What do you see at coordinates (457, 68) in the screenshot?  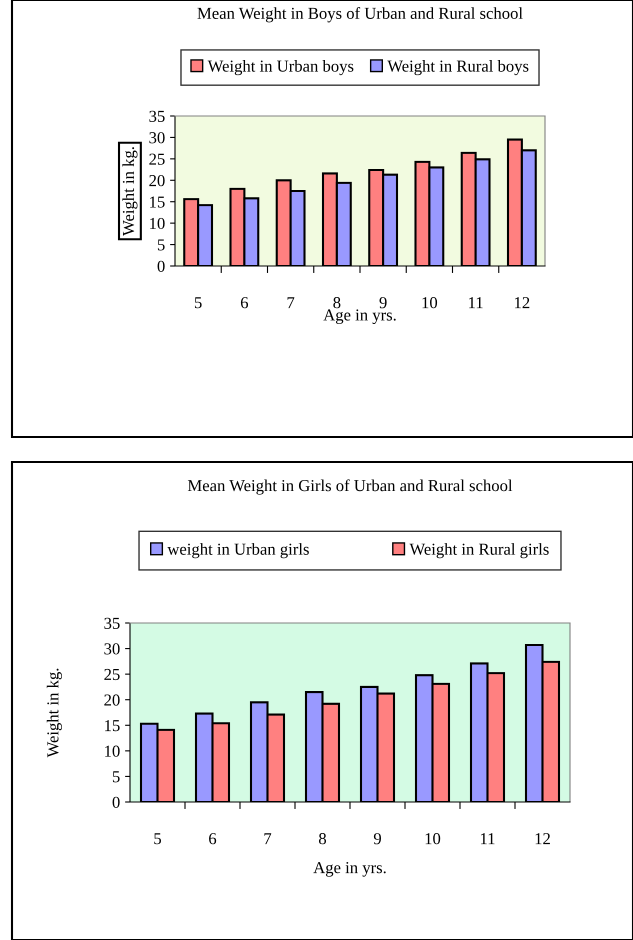 I see `legend-label: Weight in Rural boys` at bounding box center [457, 68].